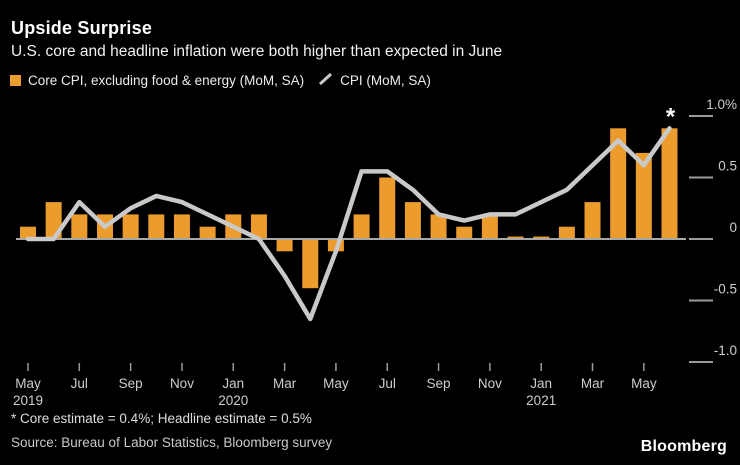 The width and height of the screenshot is (740, 465). What do you see at coordinates (727, 166) in the screenshot?
I see `y-axis-label: 0.5` at bounding box center [727, 166].